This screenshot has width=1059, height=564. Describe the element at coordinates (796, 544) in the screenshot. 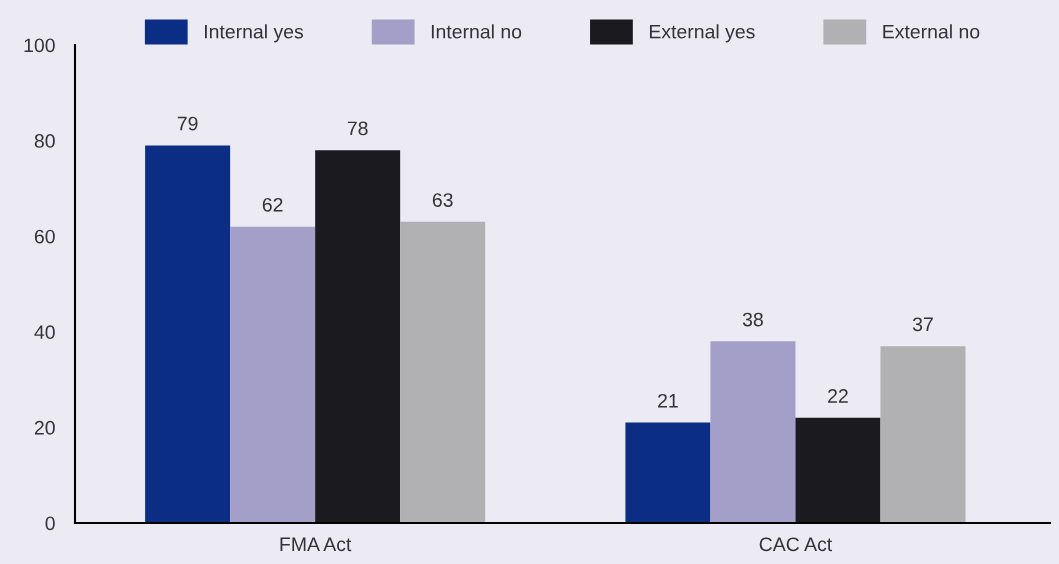

I see `x-tick-label: CAC Act` at that location.